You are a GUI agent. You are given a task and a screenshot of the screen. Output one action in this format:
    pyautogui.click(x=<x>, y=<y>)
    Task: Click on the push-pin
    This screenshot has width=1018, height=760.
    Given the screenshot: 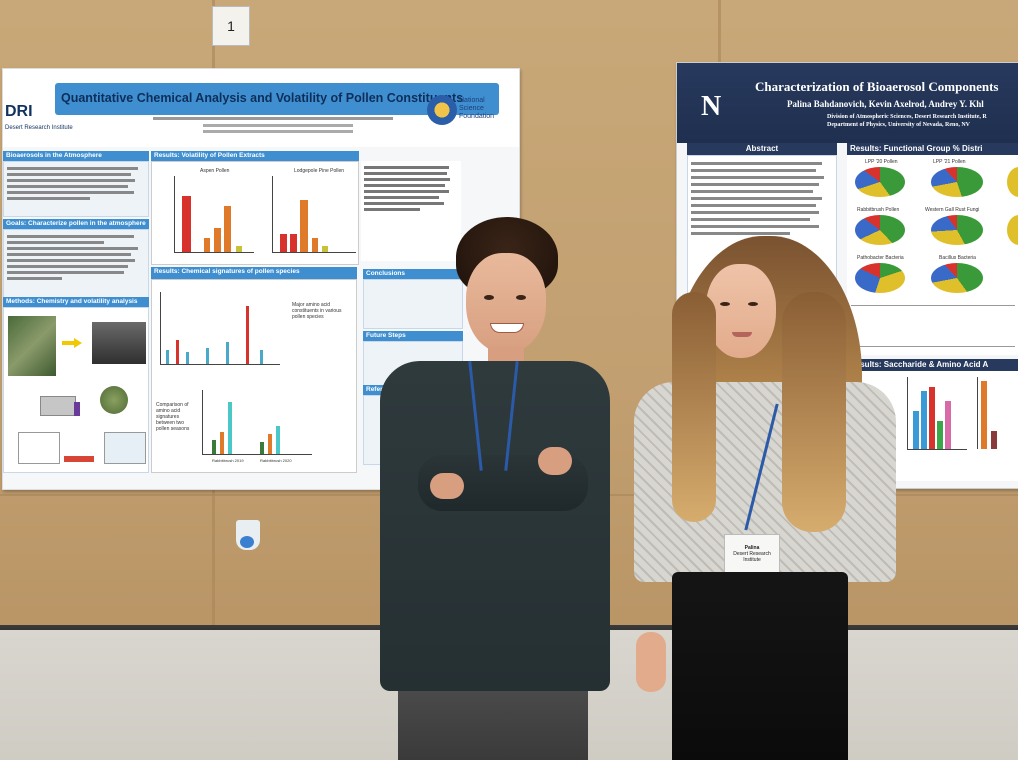 What is the action you would take?
    pyautogui.click(x=247, y=542)
    